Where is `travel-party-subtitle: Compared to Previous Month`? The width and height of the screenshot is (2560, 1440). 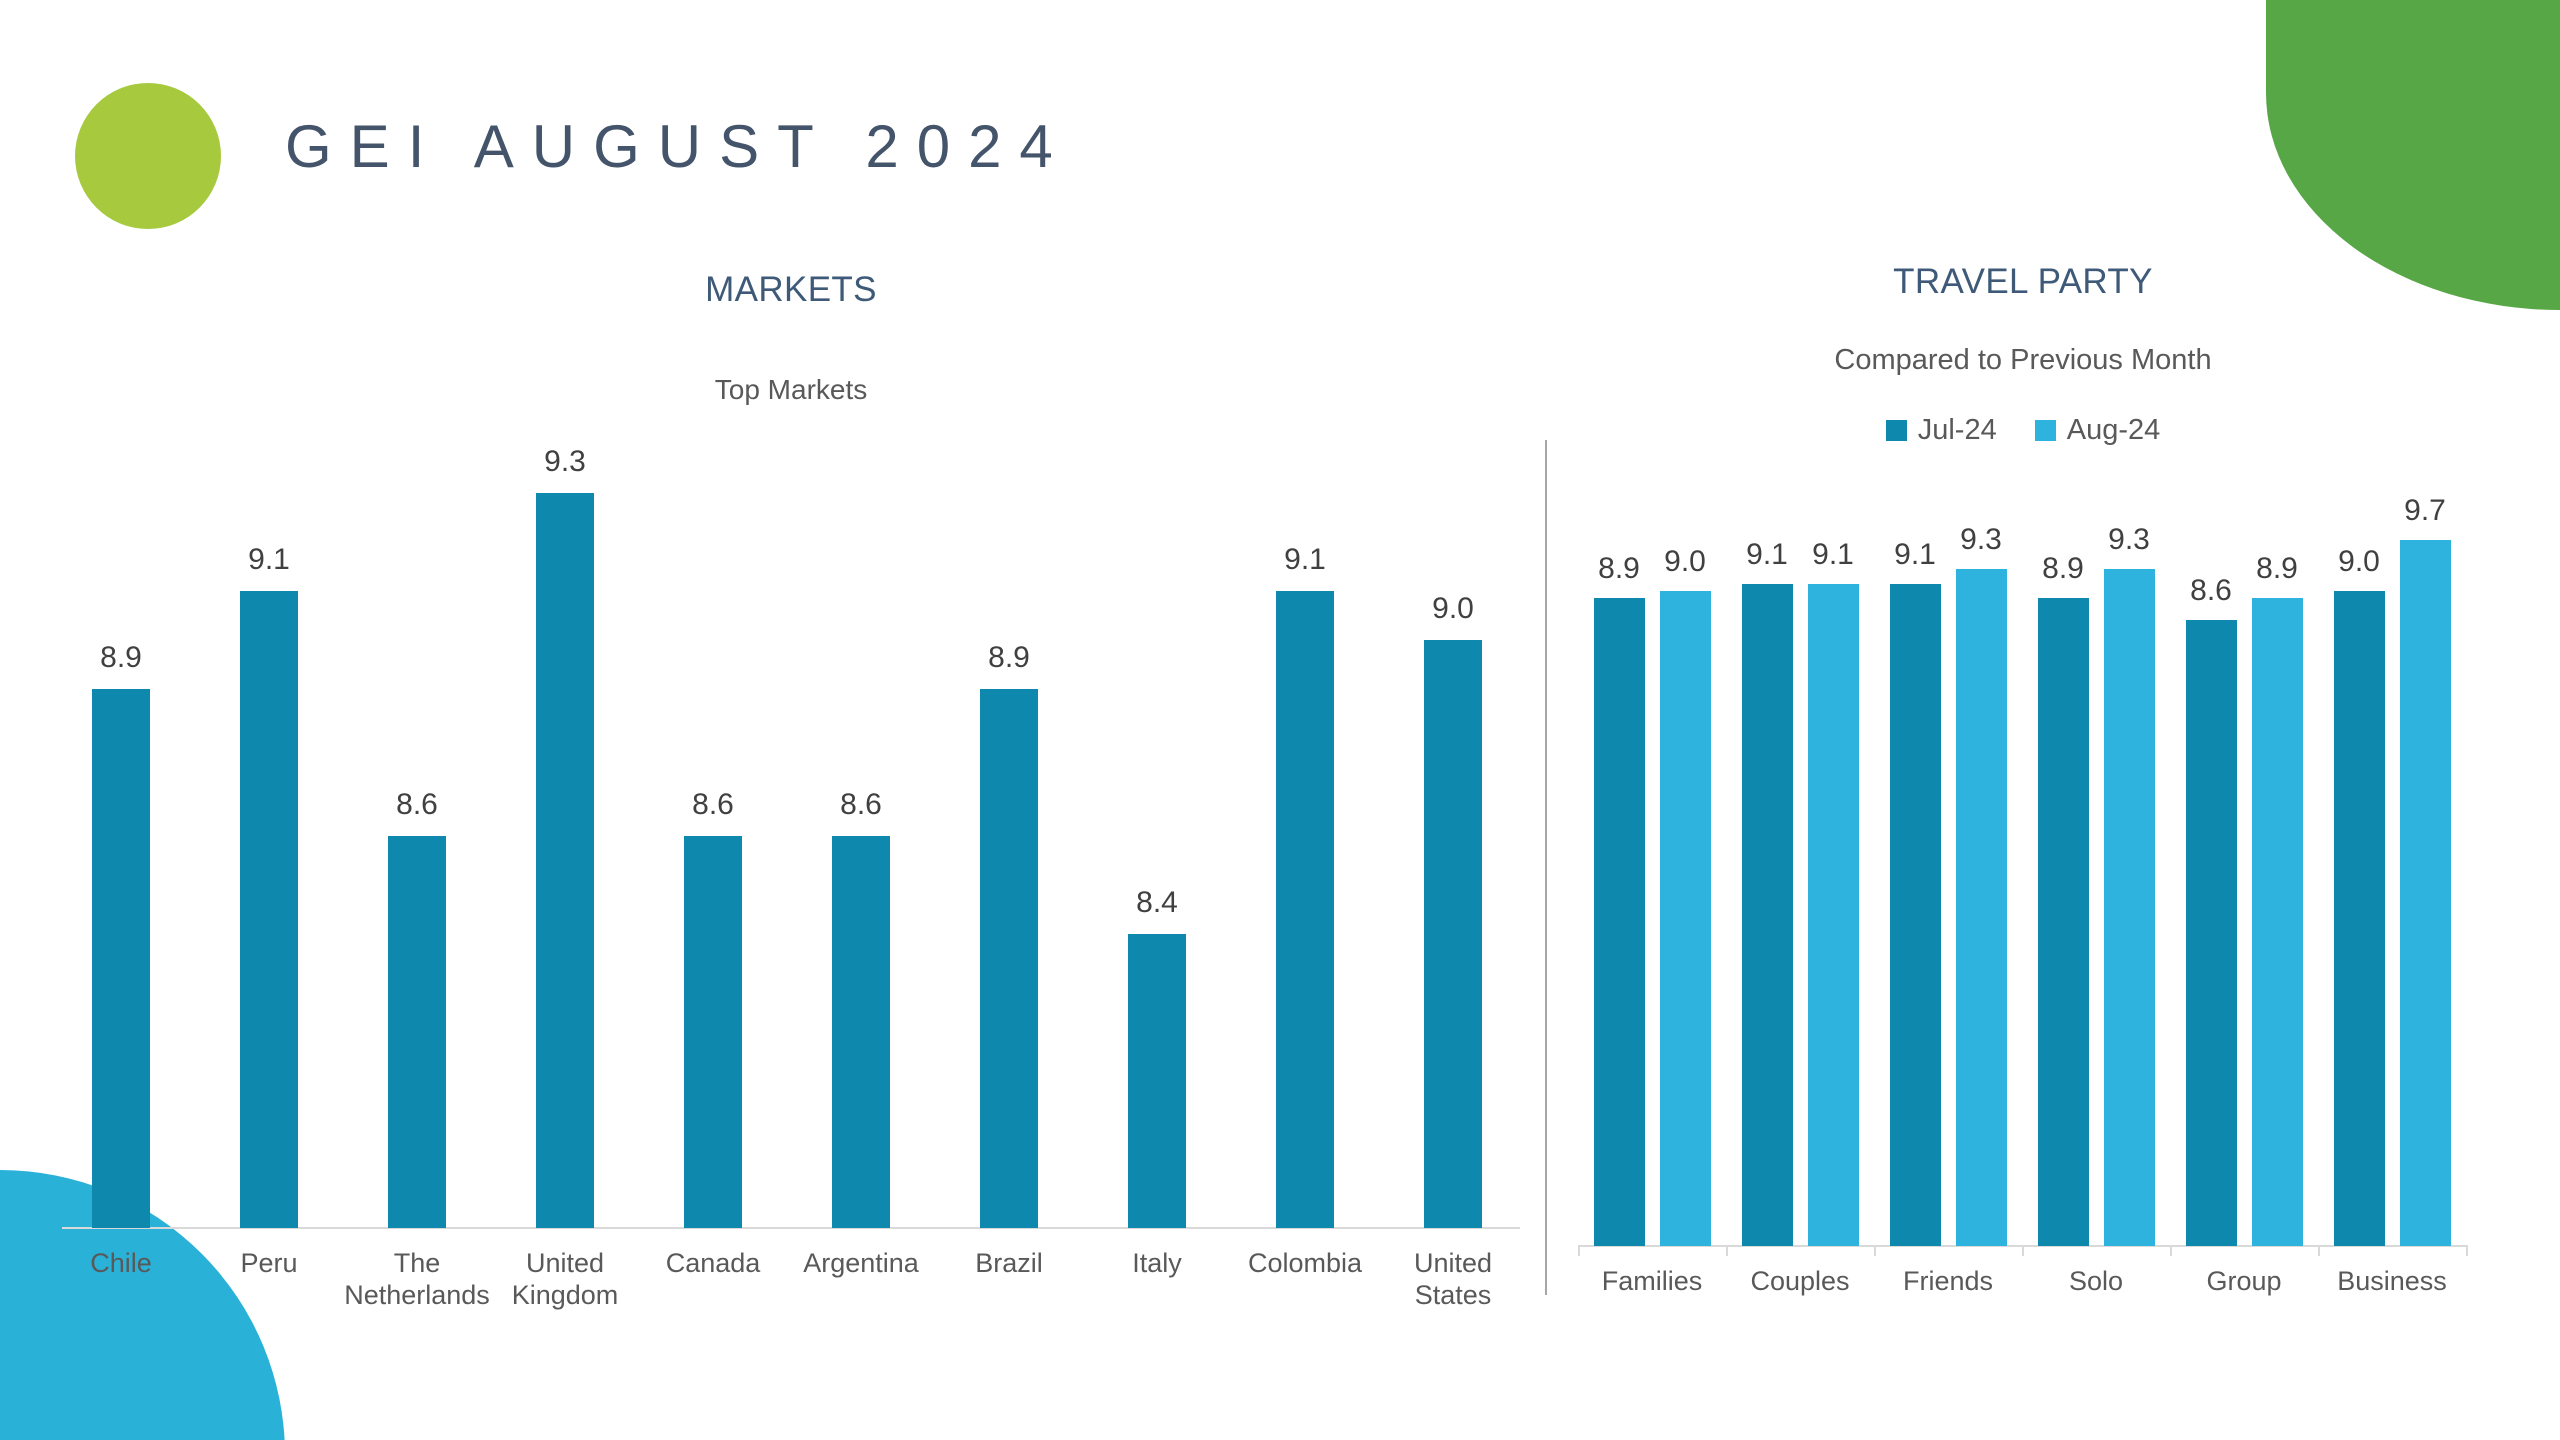
travel-party-subtitle: Compared to Previous Month is located at coordinates (2023, 360).